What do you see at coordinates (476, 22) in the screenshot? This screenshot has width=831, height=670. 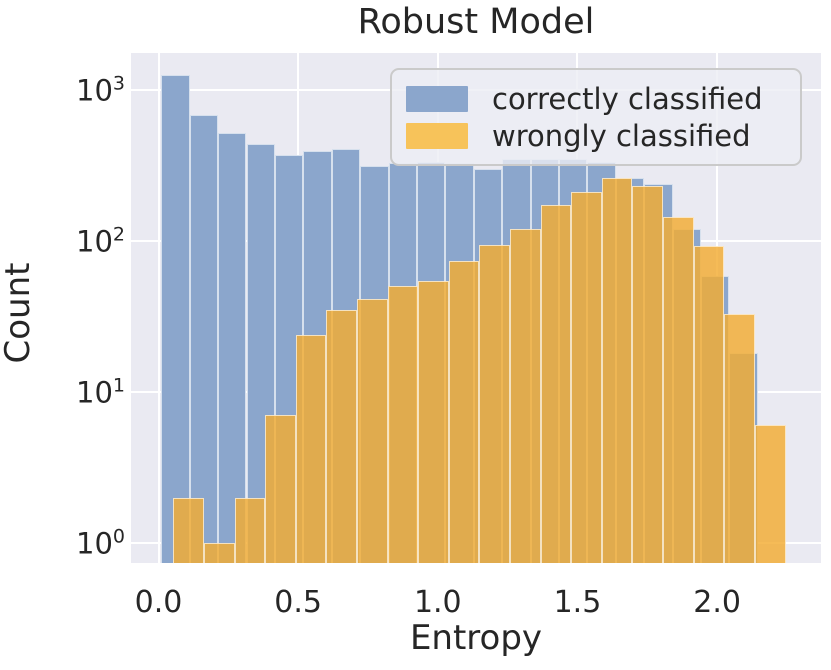 I see `chart-title: Robust Model` at bounding box center [476, 22].